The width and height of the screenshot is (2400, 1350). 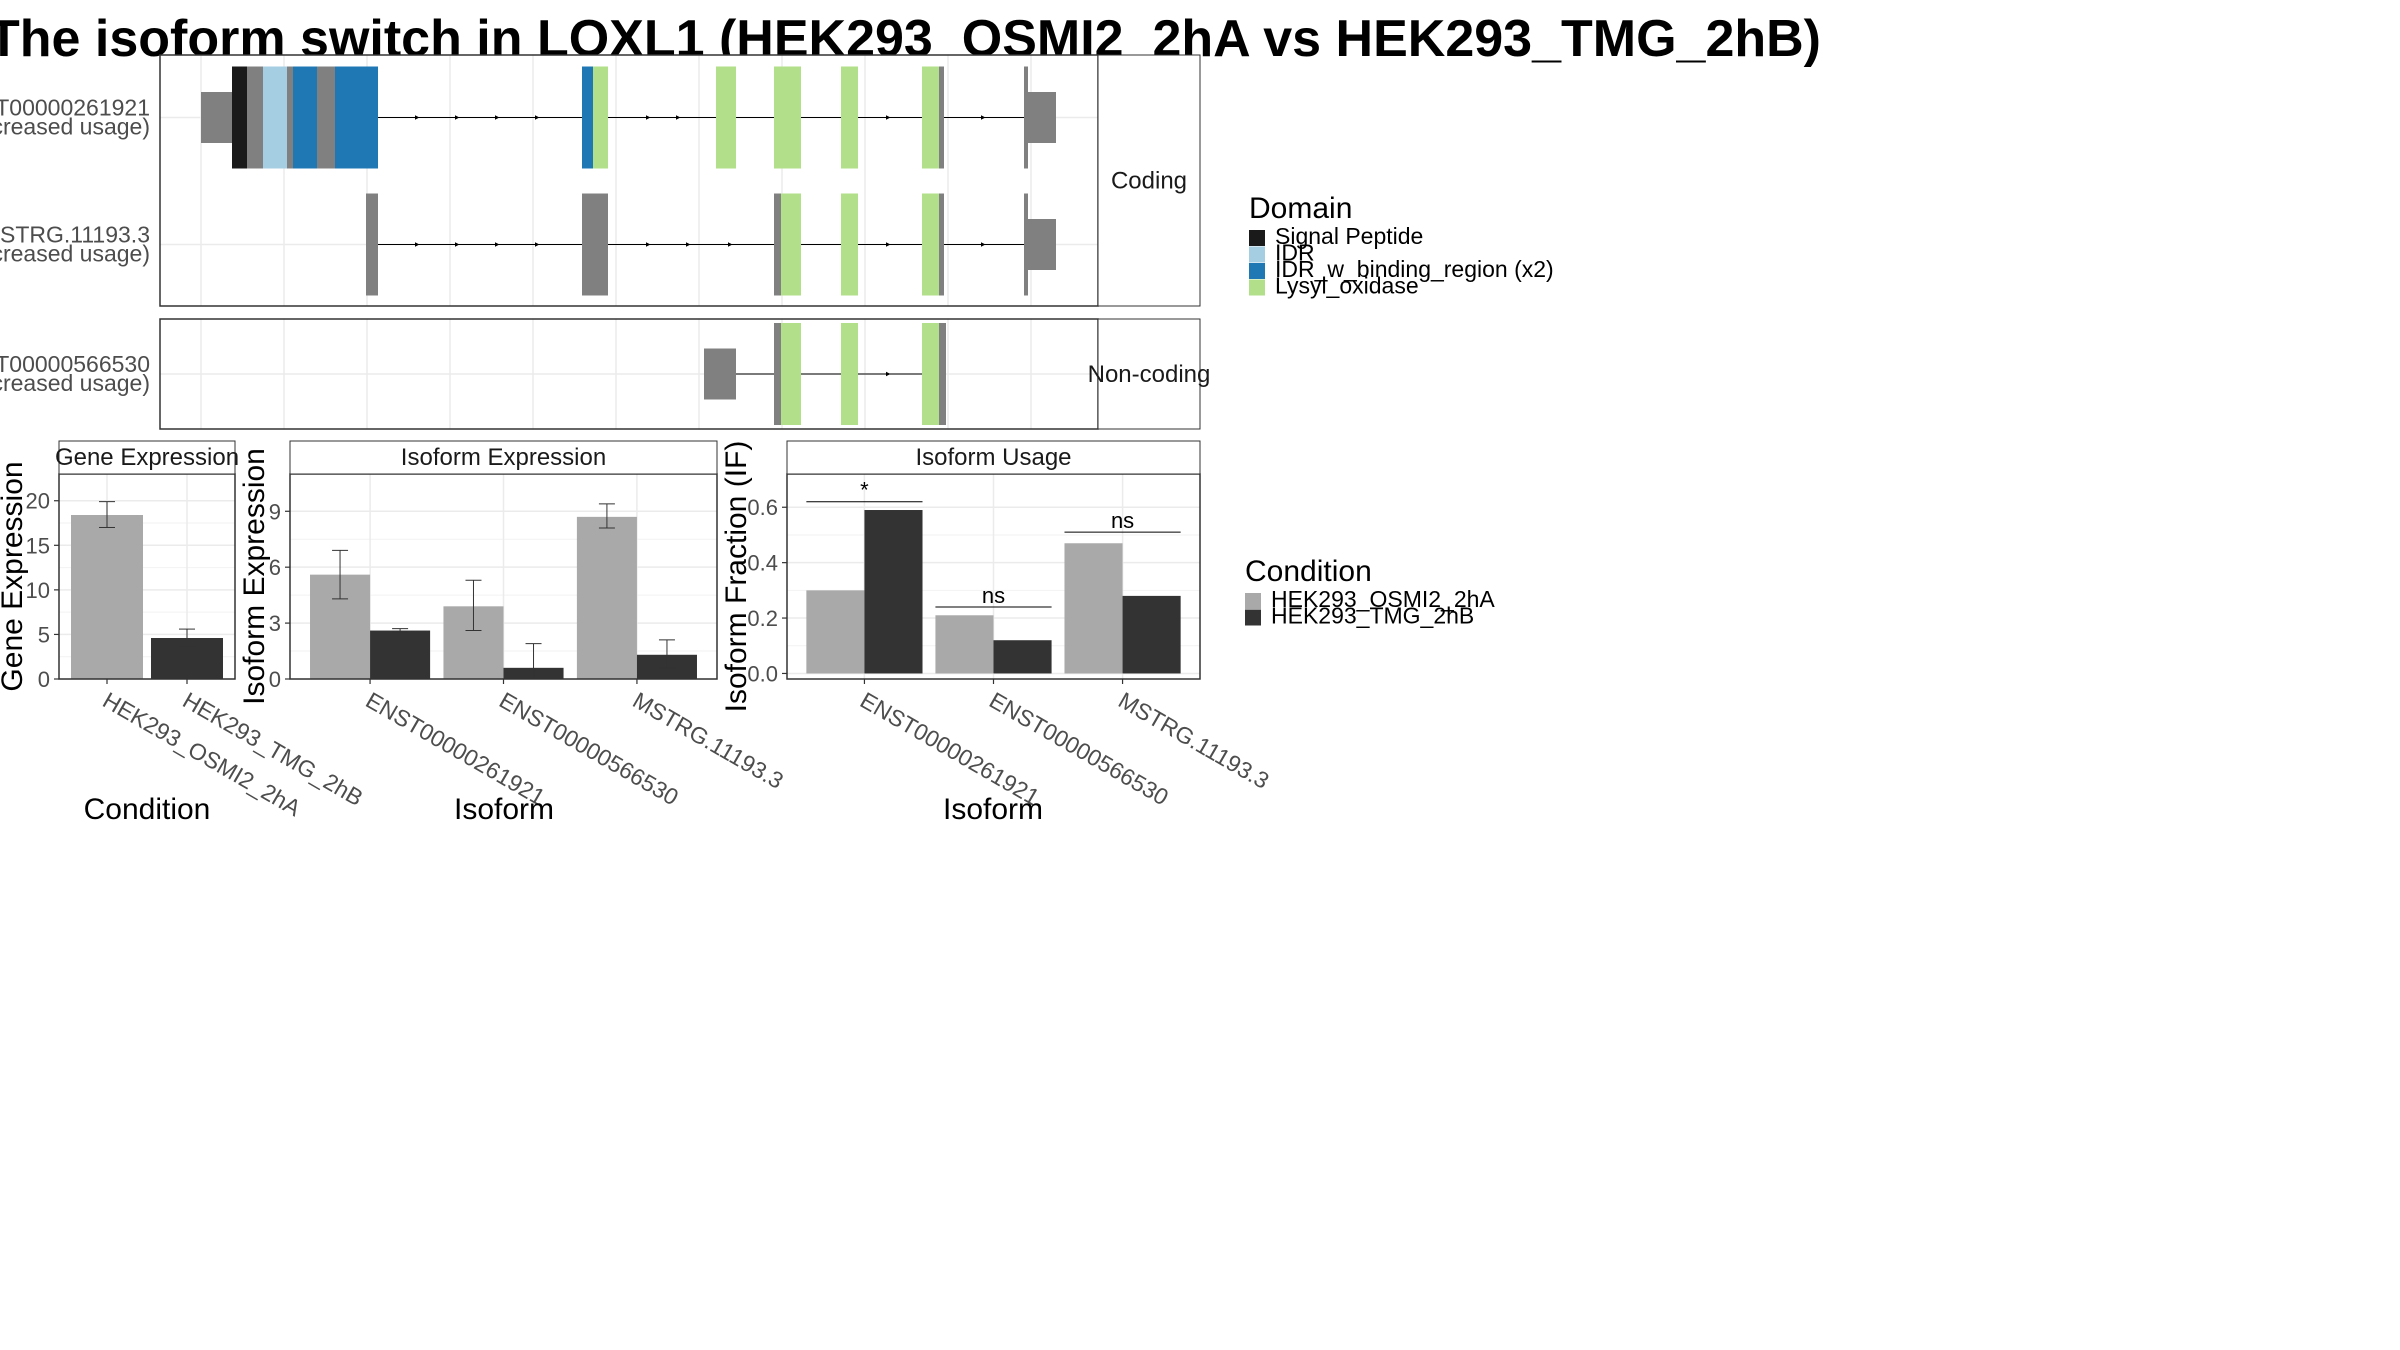 What do you see at coordinates (993, 809) in the screenshot?
I see `x-axis-label: Isoform` at bounding box center [993, 809].